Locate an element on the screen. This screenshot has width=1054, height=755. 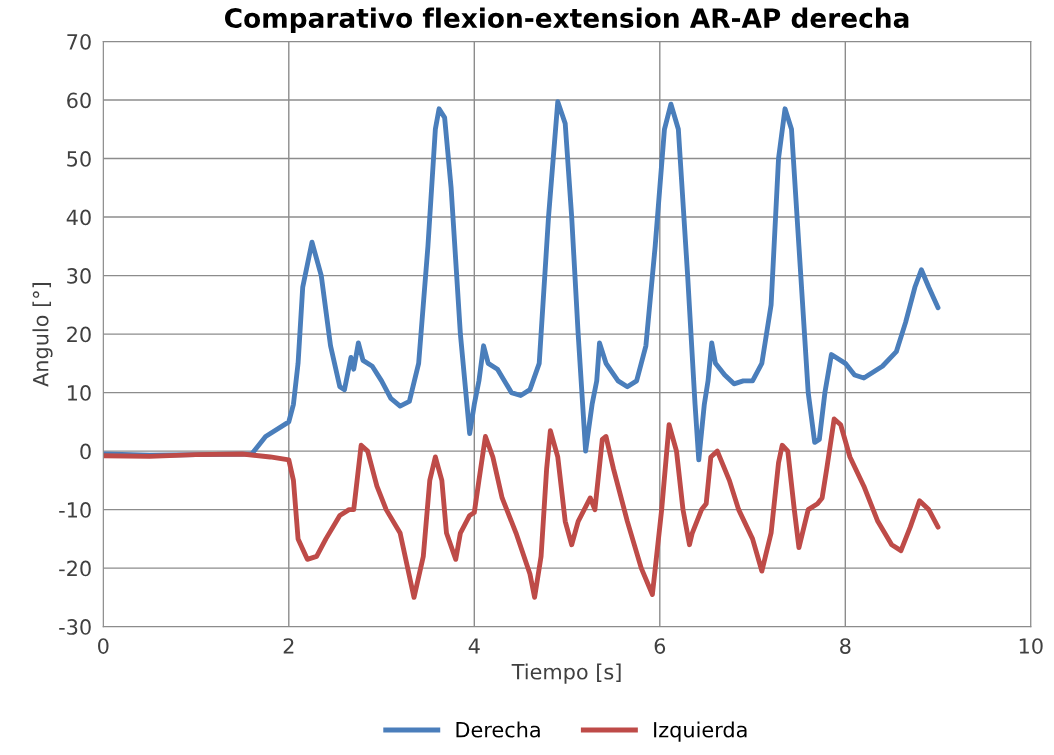
x-tick-label: 10 is located at coordinates (1031, 646).